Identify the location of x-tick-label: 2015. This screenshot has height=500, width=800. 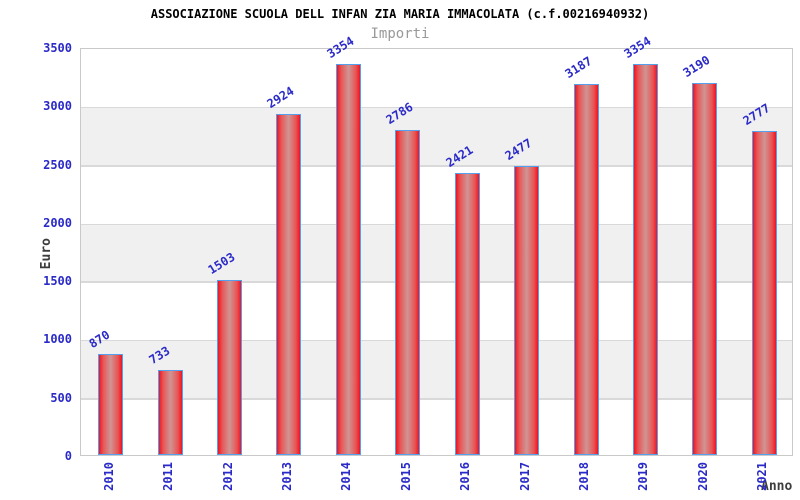
(405, 476).